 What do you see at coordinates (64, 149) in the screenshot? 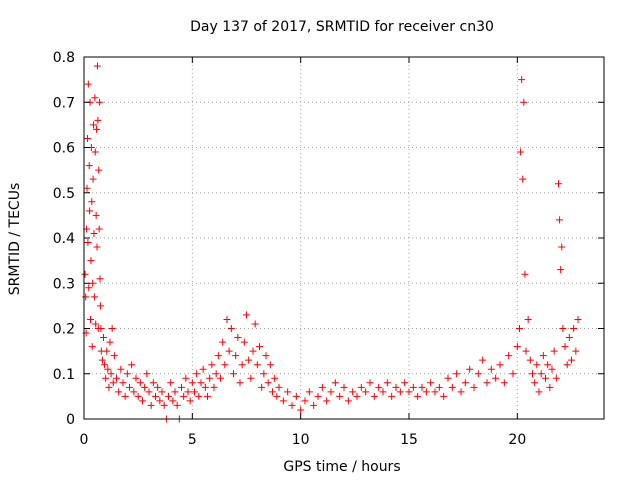
I see `y-tick-label: 0.6` at bounding box center [64, 149].